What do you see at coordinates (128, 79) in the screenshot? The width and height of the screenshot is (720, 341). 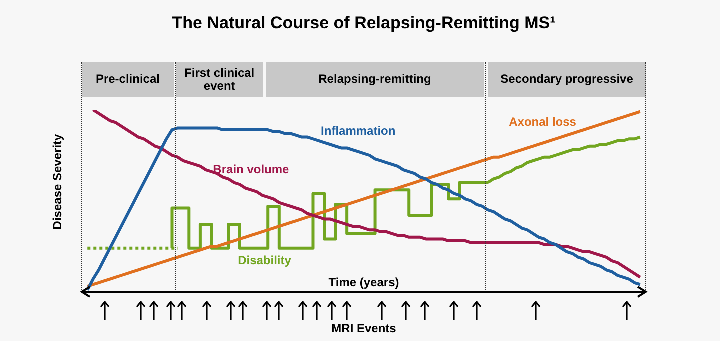 I see `text: Pre-clinical` at bounding box center [128, 79].